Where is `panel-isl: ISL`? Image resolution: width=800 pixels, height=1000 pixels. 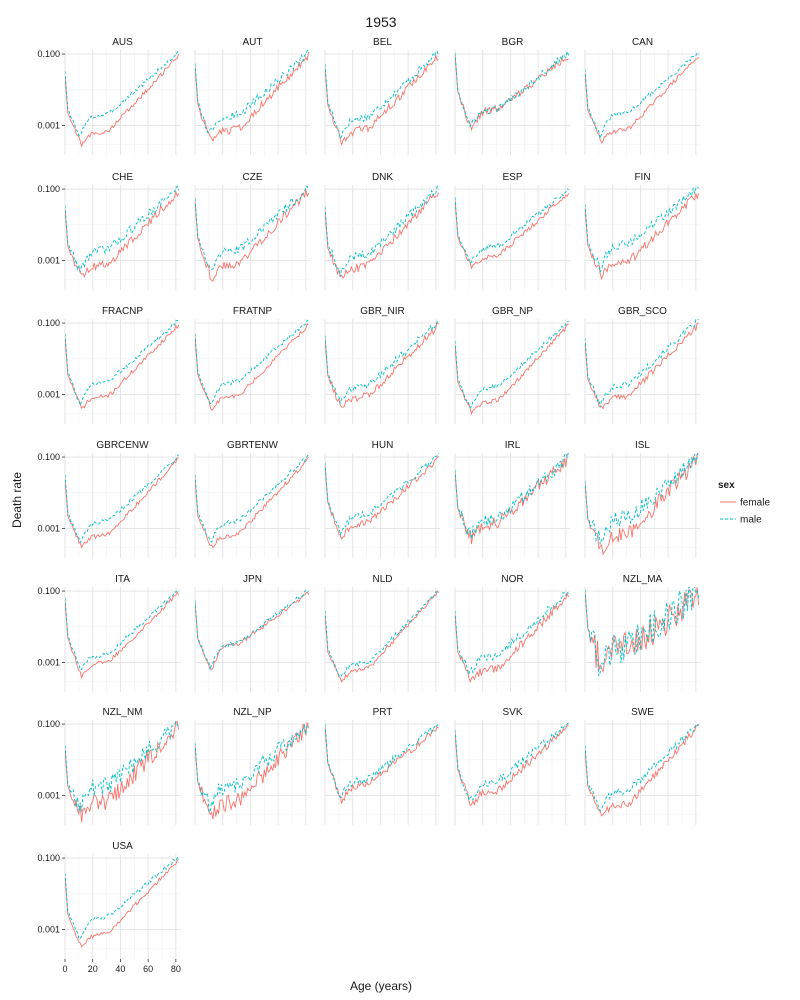
panel-isl: ISL is located at coordinates (642, 499).